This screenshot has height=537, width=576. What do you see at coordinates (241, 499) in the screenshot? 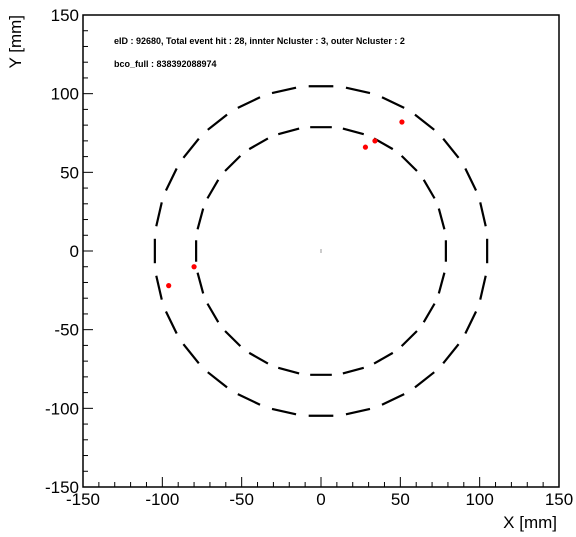
I see `x-tick-label: -50` at bounding box center [241, 499].